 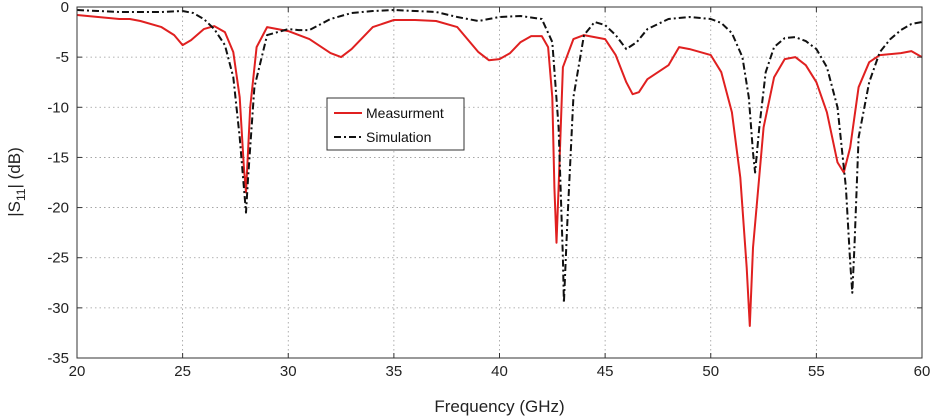 What do you see at coordinates (394, 371) in the screenshot?
I see `x-tick-label: 35` at bounding box center [394, 371].